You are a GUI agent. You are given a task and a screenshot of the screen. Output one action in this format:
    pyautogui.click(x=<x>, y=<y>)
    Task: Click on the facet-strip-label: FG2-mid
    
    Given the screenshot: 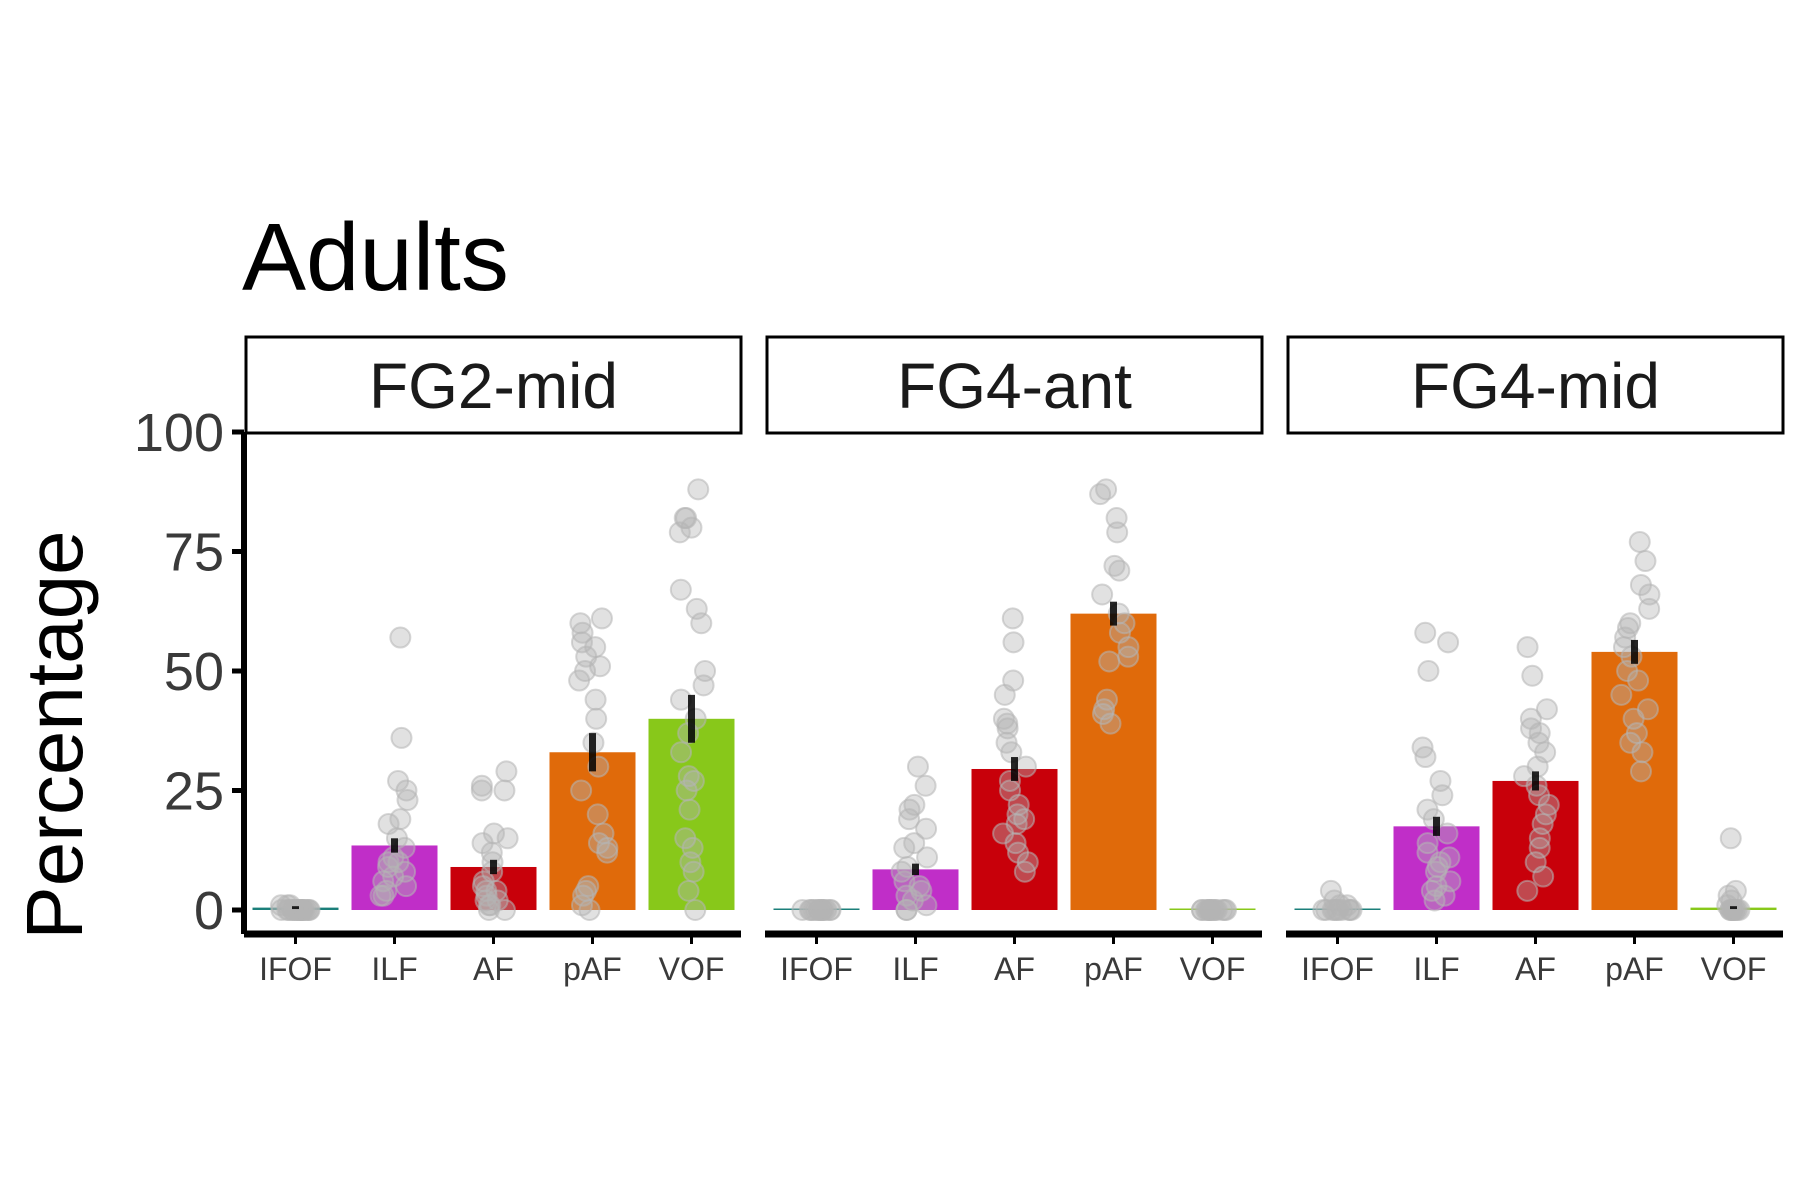 What is the action you would take?
    pyautogui.click(x=493, y=386)
    